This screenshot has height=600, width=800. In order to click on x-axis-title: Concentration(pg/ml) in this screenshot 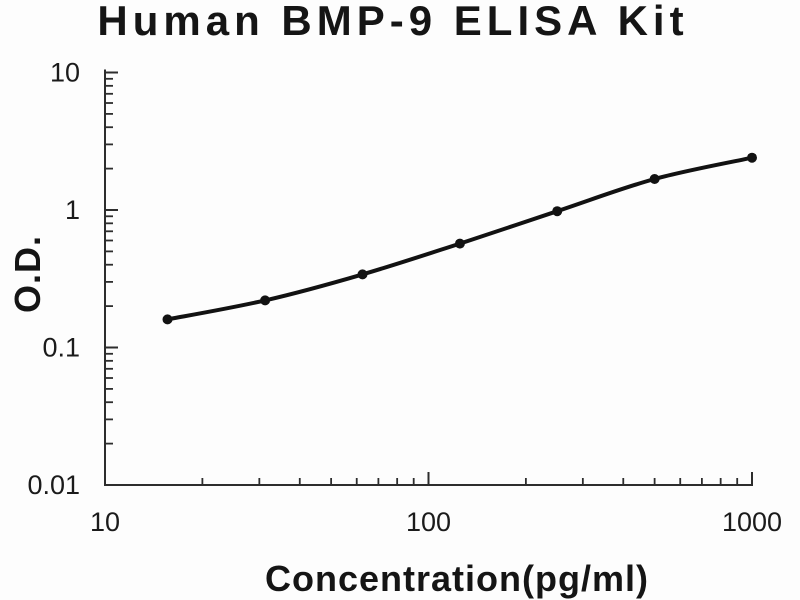, I will do `click(457, 578)`.